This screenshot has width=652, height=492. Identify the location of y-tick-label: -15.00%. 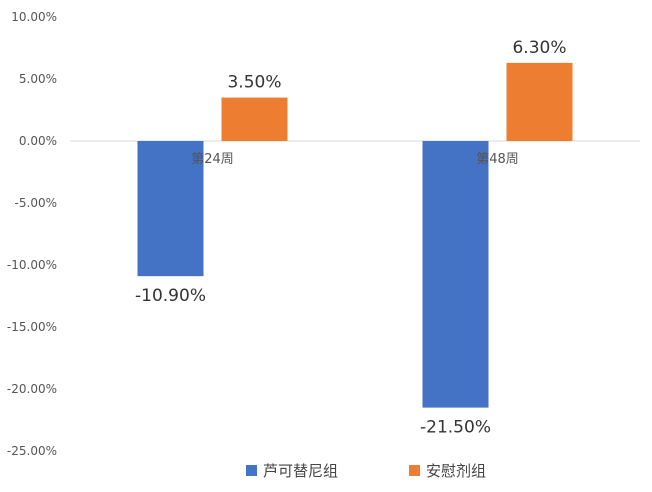
(32, 327).